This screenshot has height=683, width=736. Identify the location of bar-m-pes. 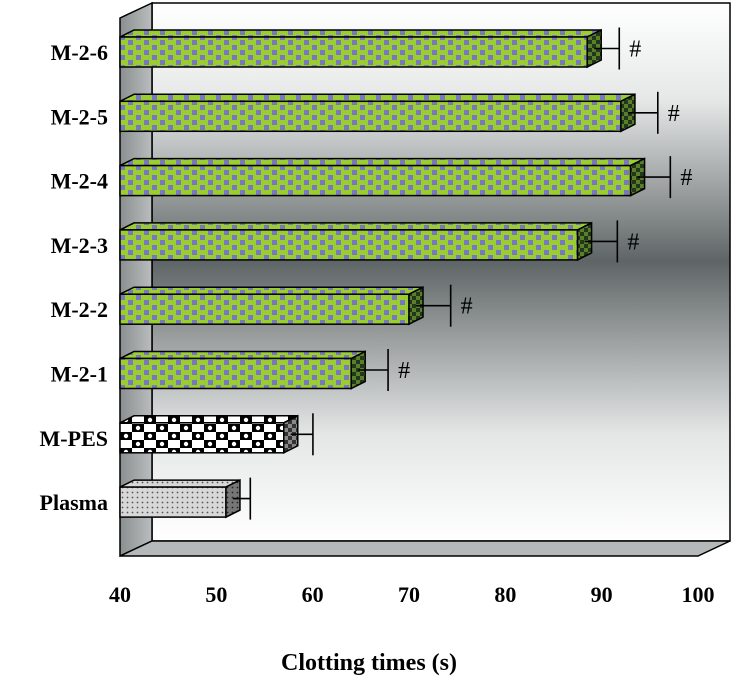
(216, 434).